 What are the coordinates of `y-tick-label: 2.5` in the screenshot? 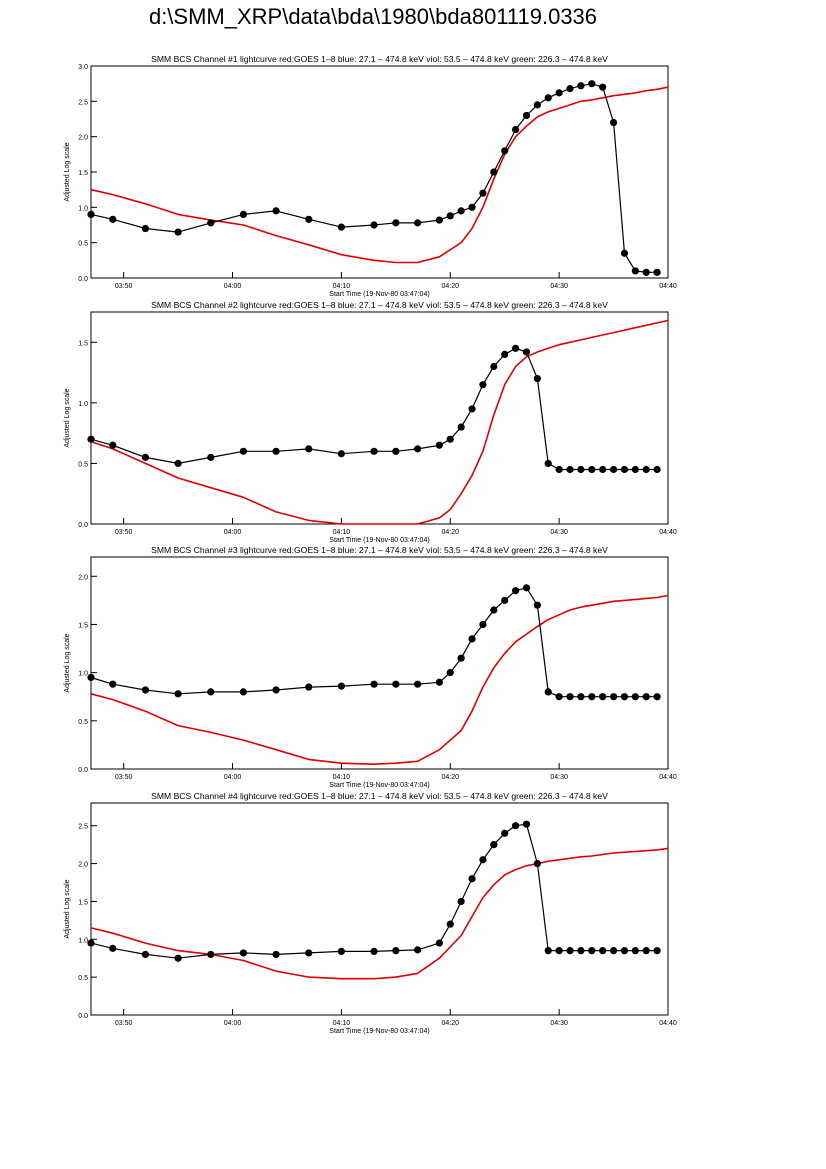 It's located at (83, 102).